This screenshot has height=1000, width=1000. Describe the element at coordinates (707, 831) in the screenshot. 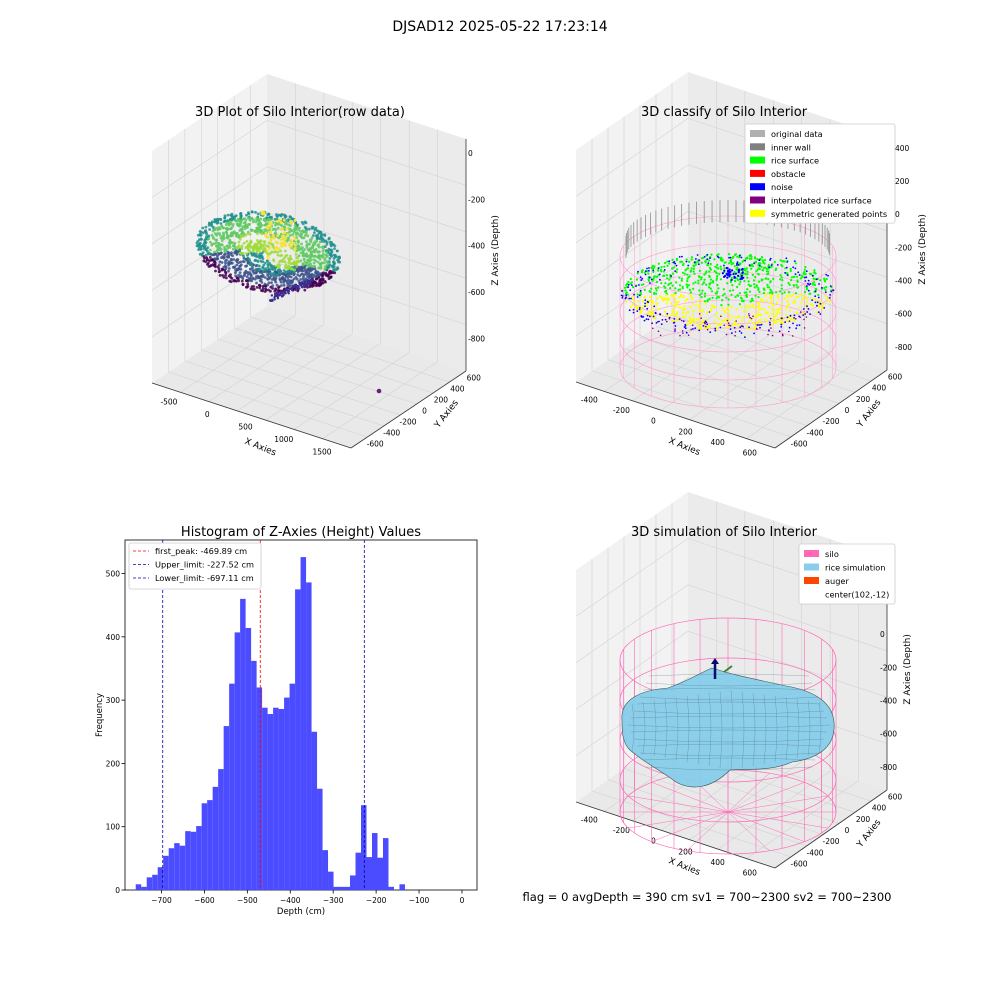

I see `silo-floor-spoke` at that location.